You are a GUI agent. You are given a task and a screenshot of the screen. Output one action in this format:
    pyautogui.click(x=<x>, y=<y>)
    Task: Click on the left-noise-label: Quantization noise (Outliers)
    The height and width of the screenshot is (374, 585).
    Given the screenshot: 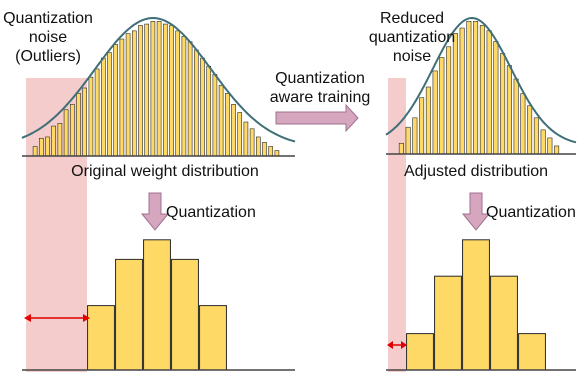 What is the action you would take?
    pyautogui.click(x=48, y=37)
    